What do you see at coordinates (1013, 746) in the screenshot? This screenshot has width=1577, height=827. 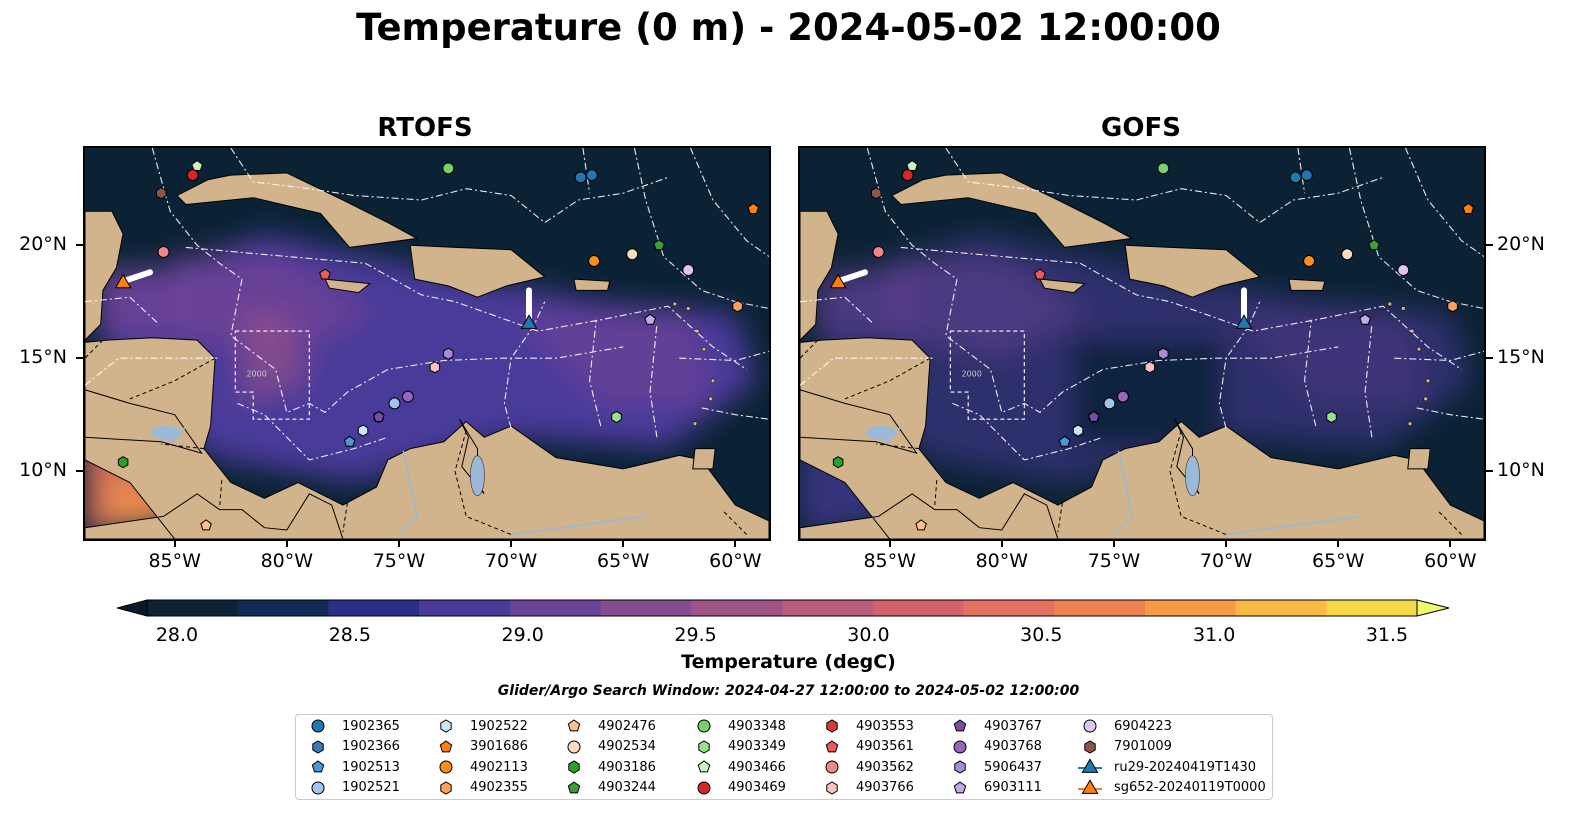 I see `legend-label: 4903768` at bounding box center [1013, 746].